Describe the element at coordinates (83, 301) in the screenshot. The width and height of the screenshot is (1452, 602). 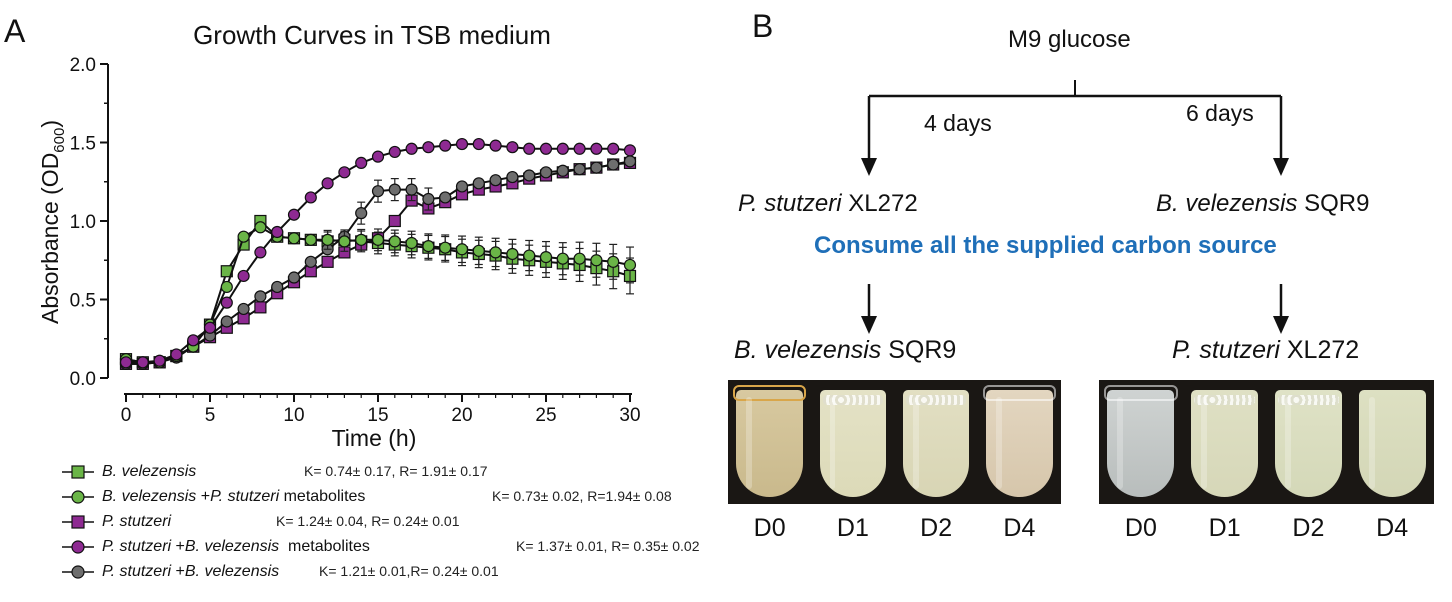
I see `y-tick-label: 0.5` at that location.